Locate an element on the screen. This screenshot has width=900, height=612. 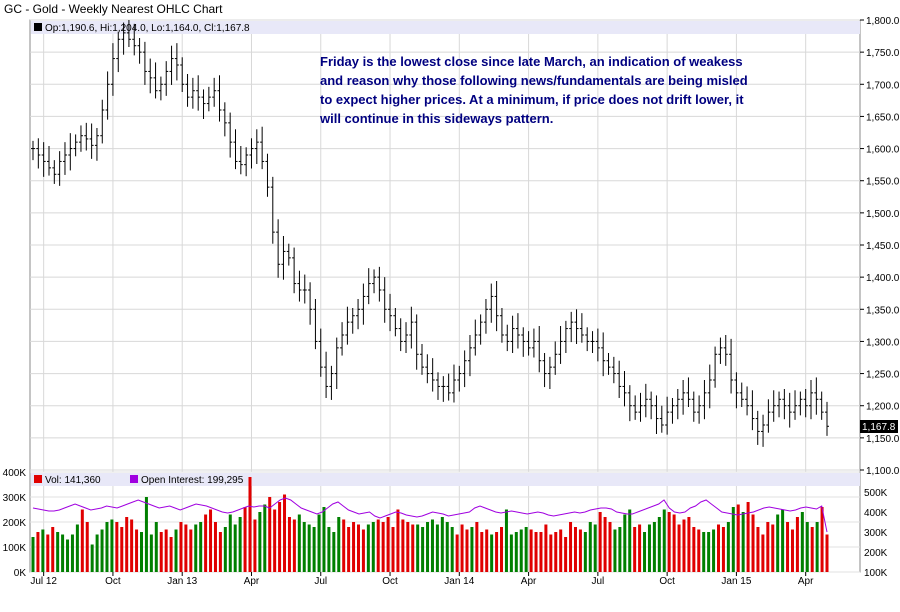
y-tick-label: 1,550.0 is located at coordinates (883, 182).